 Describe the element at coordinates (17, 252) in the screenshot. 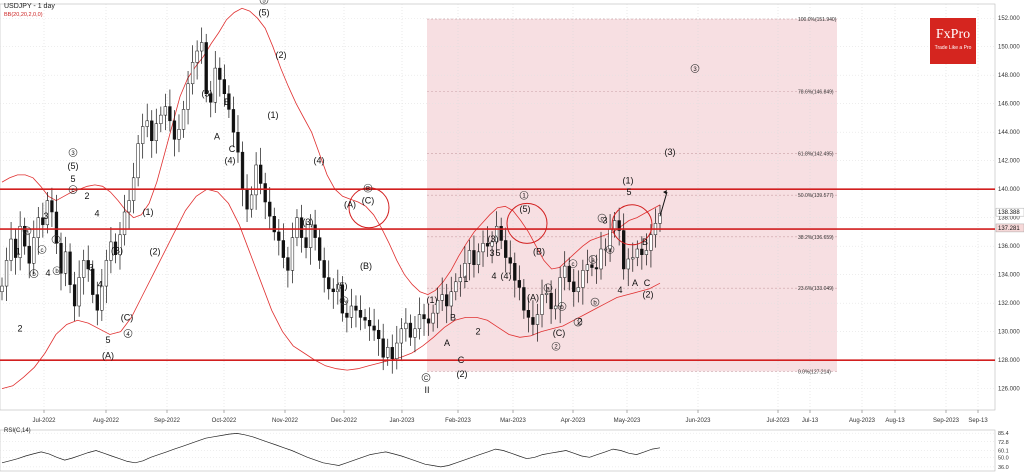

I see `wave-label: 1` at that location.